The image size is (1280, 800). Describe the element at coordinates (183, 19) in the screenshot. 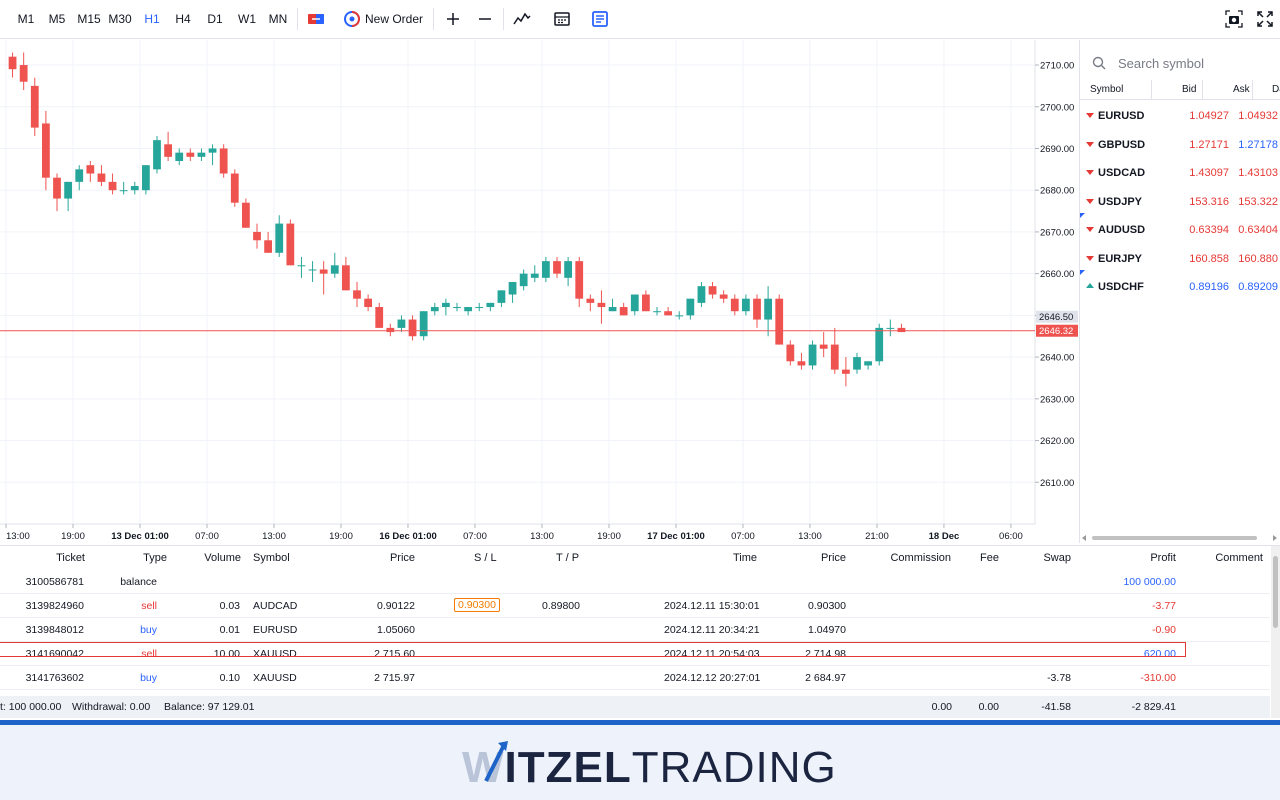

I see `timeframe-h4: H4` at that location.